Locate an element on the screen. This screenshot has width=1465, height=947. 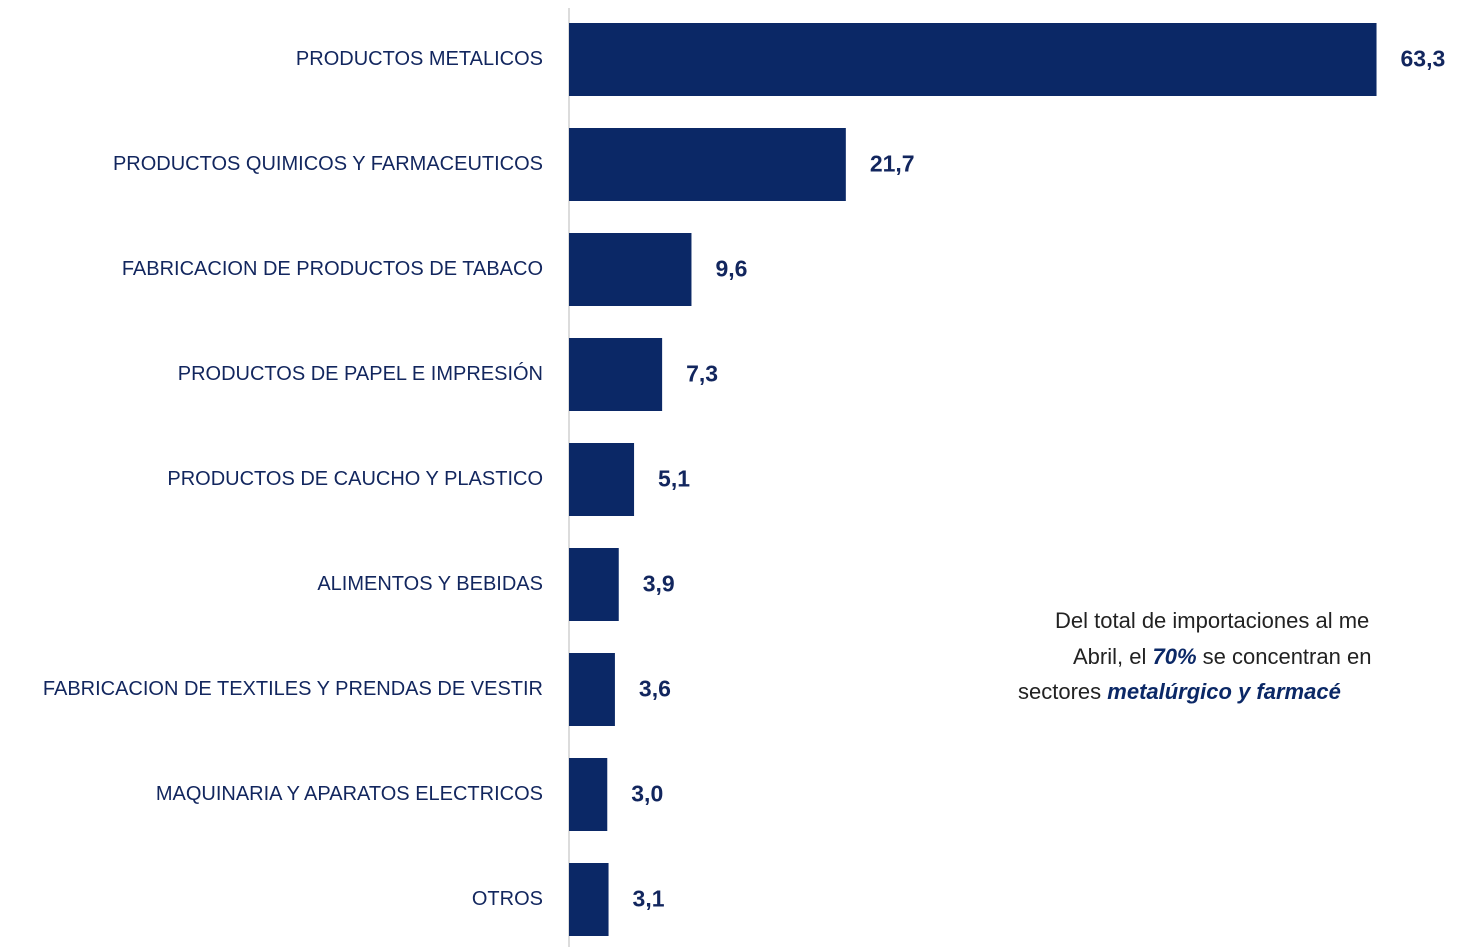
y-tick-label: FABRICACION DE PRODUCTOS DE TABACO is located at coordinates (332, 269).